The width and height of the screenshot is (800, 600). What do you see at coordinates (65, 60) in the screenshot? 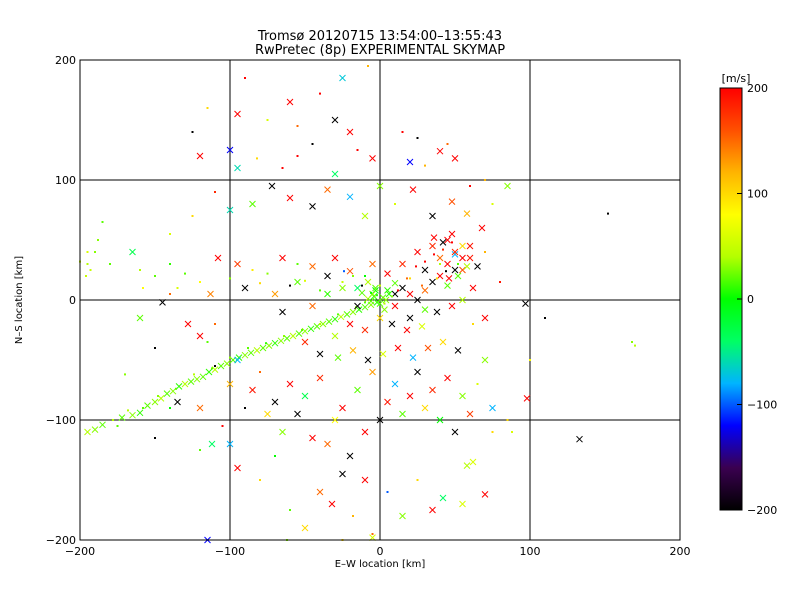
I see `y-tick-label: 200` at bounding box center [65, 60].